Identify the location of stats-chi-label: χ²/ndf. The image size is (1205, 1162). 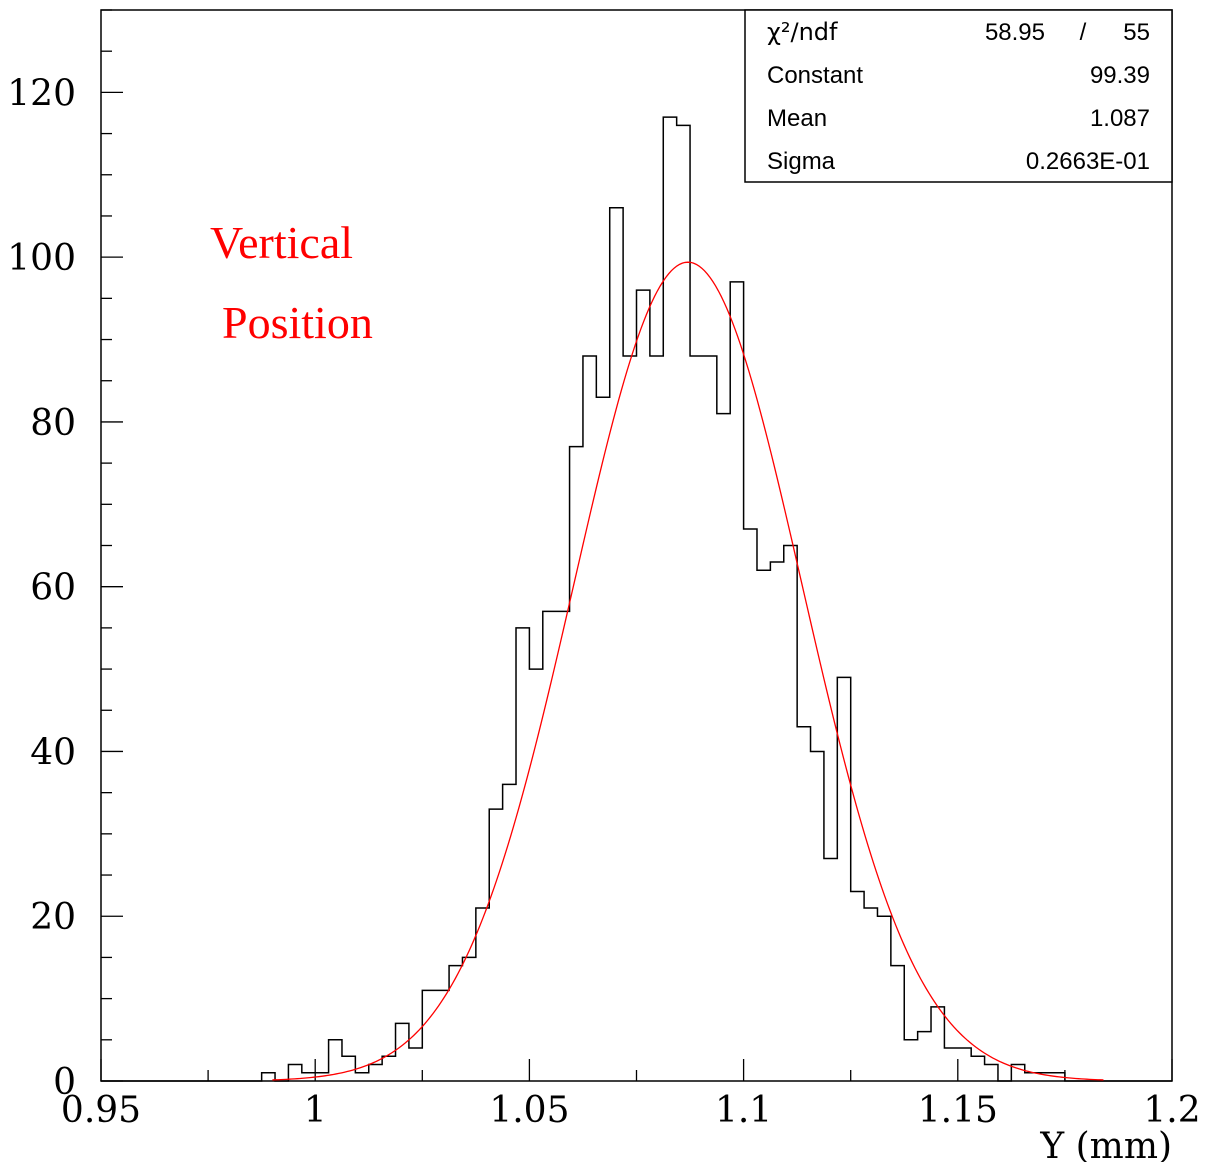
(802, 32).